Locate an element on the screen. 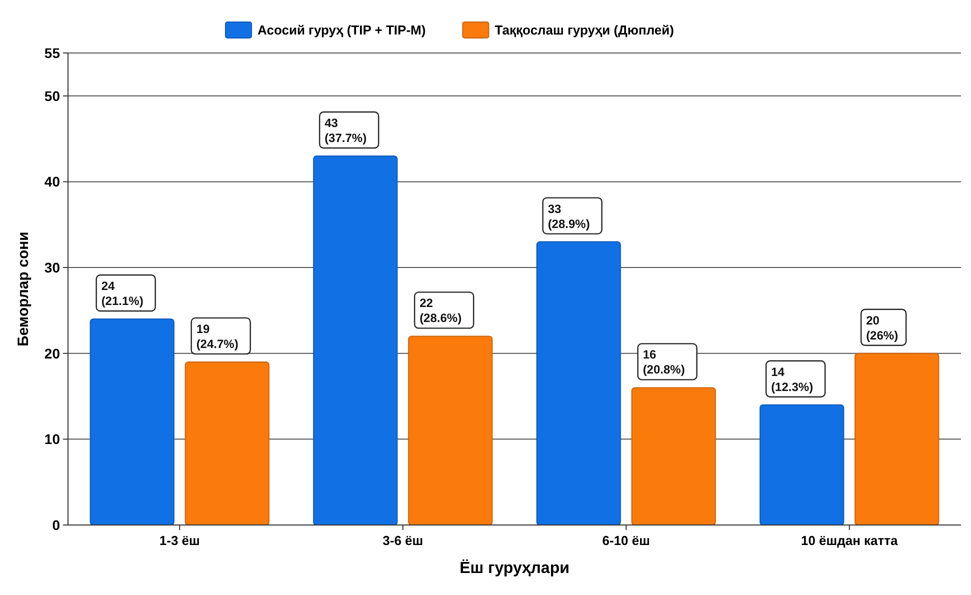 Image resolution: width=971 pixels, height=595 pixels. legend-label: Асосий гуруҳ (TIP + TIP-M) is located at coordinates (342, 30).